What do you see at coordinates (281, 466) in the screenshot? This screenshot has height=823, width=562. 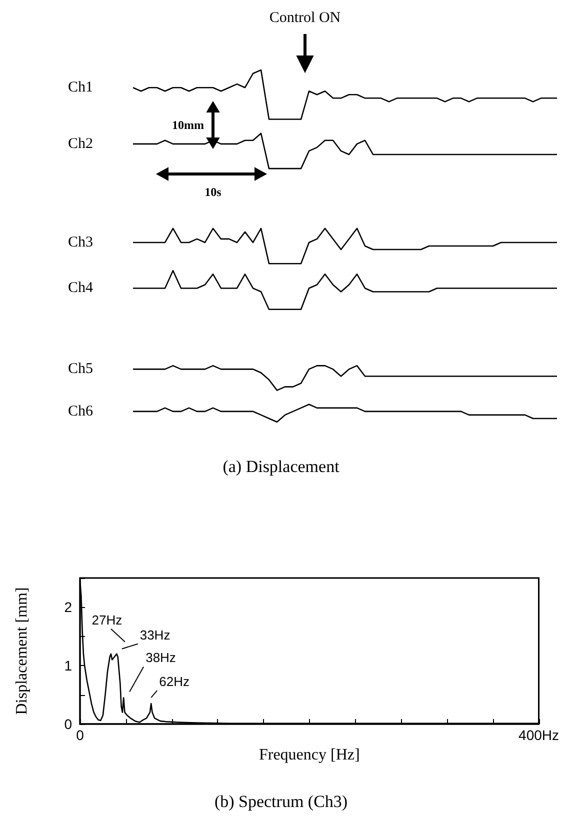 I see `text: (a) Displacement` at bounding box center [281, 466].